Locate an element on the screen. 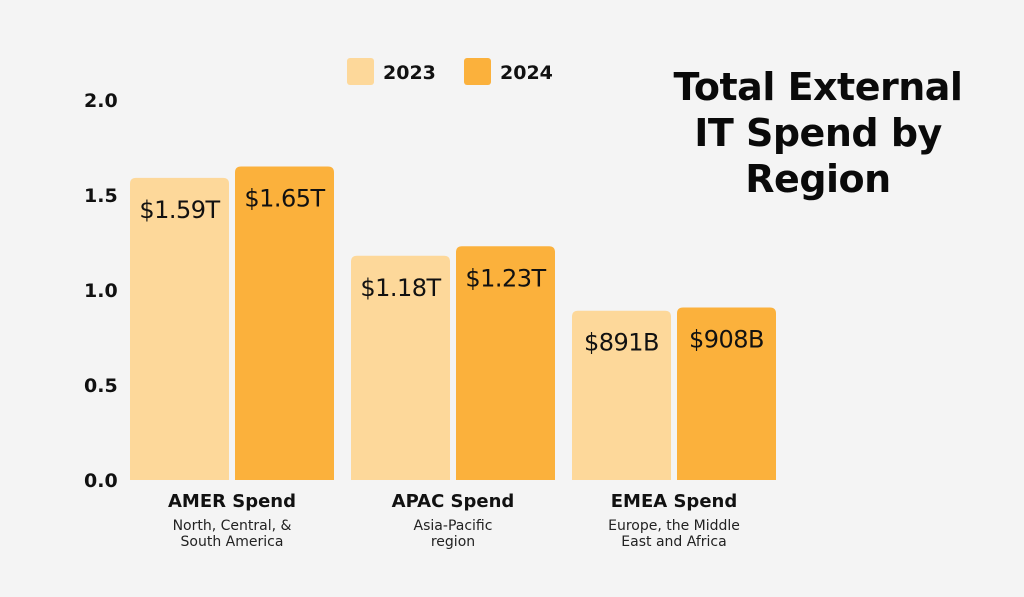 The height and width of the screenshot is (597, 1024). bar-value-label: $1.18T is located at coordinates (400, 288).